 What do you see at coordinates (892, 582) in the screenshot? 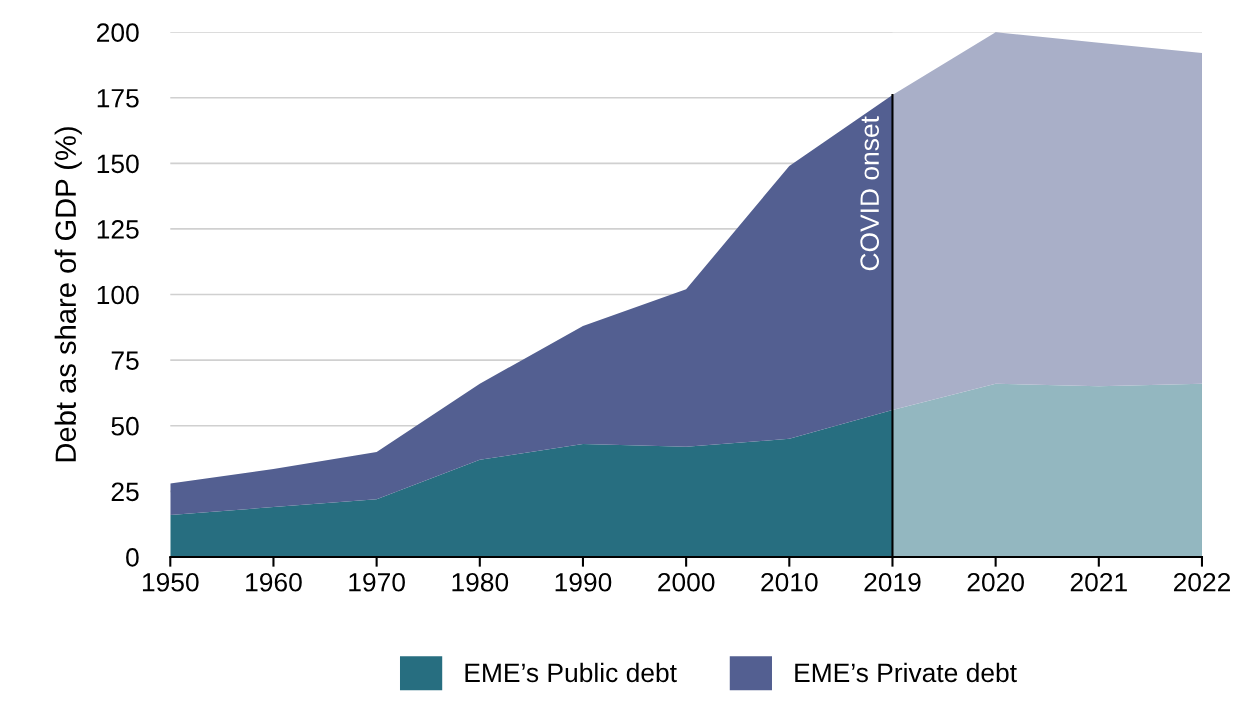
I see `x-tick-label: 2019` at bounding box center [892, 582].